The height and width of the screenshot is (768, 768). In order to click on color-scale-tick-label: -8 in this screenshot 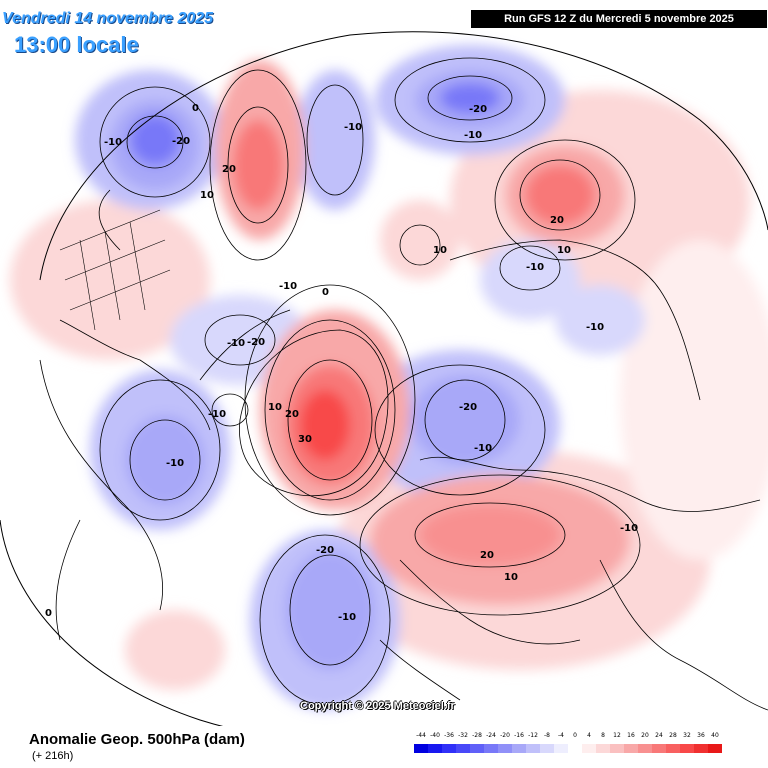, I will do `click(547, 735)`.